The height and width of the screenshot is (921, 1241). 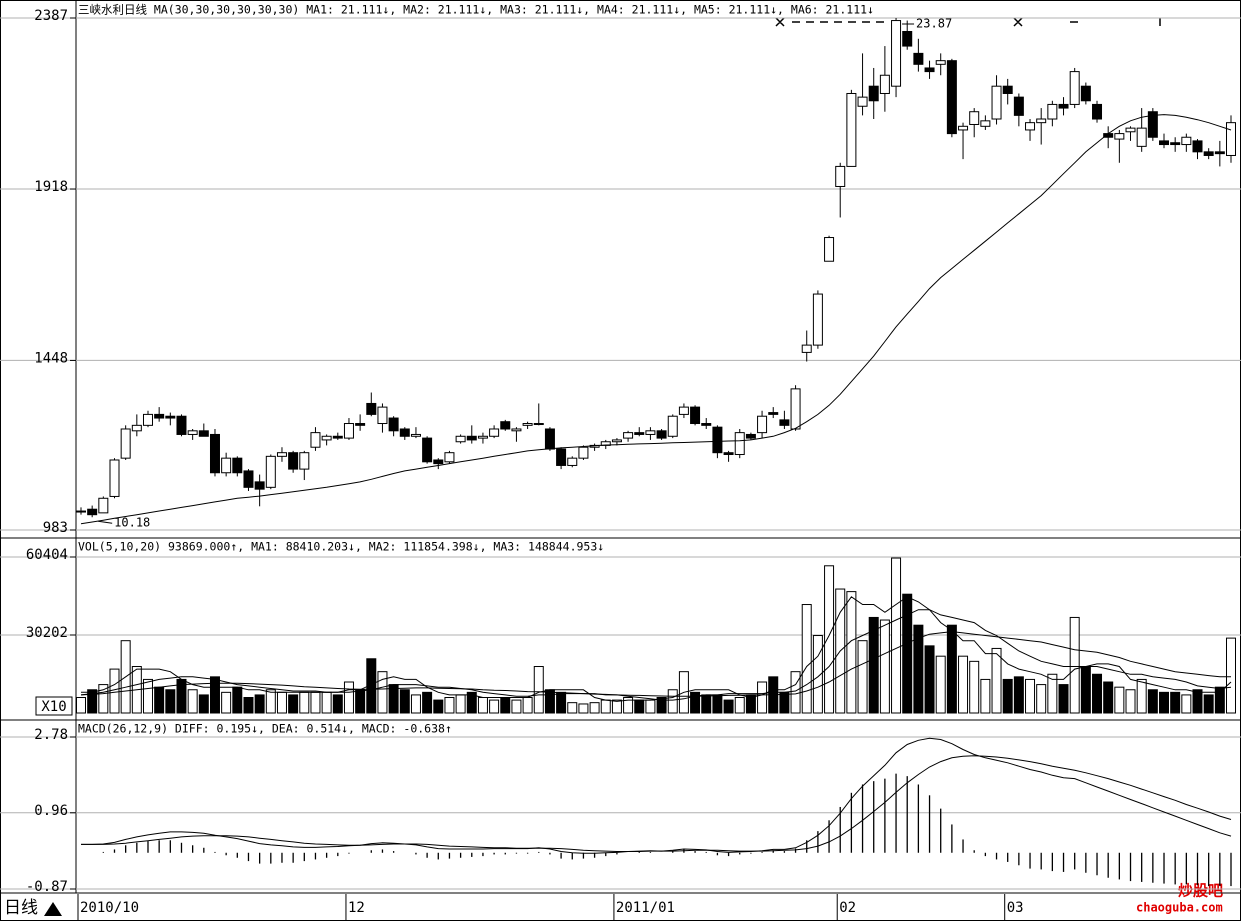 I want to click on y-tick-label: 2387, so click(x=51, y=16).